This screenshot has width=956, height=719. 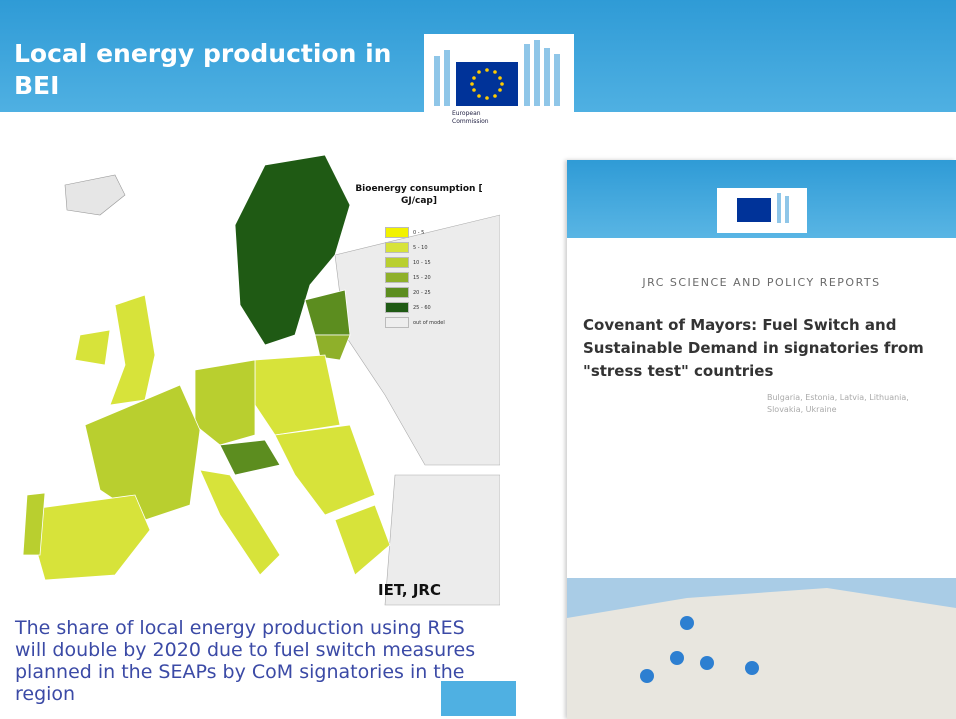 I want to click on report-series: JRC SCIENCE AND POLICY REPORTS, so click(x=761, y=282).